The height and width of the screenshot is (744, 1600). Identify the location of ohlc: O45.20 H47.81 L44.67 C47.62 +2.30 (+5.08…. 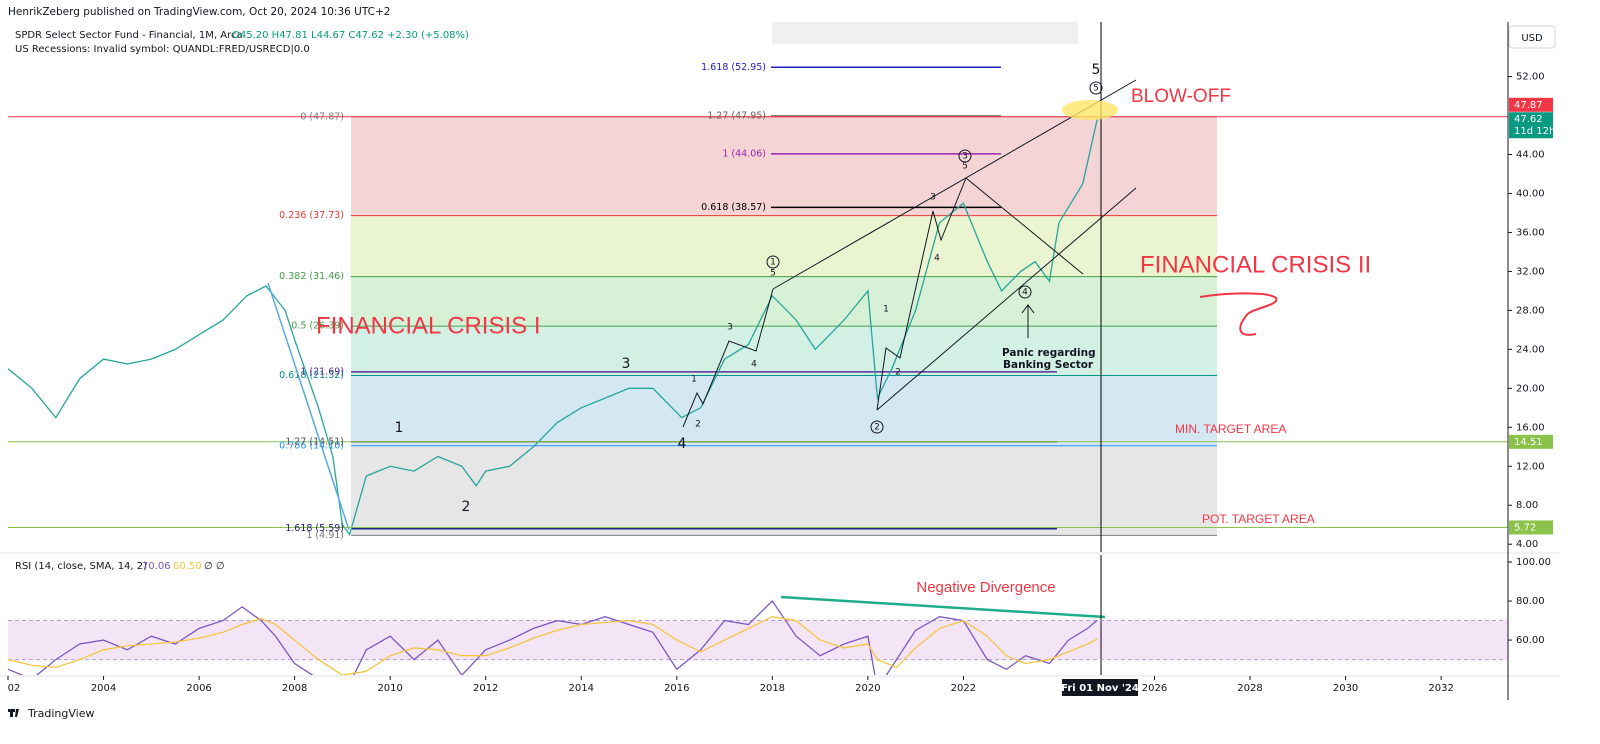
(350, 35).